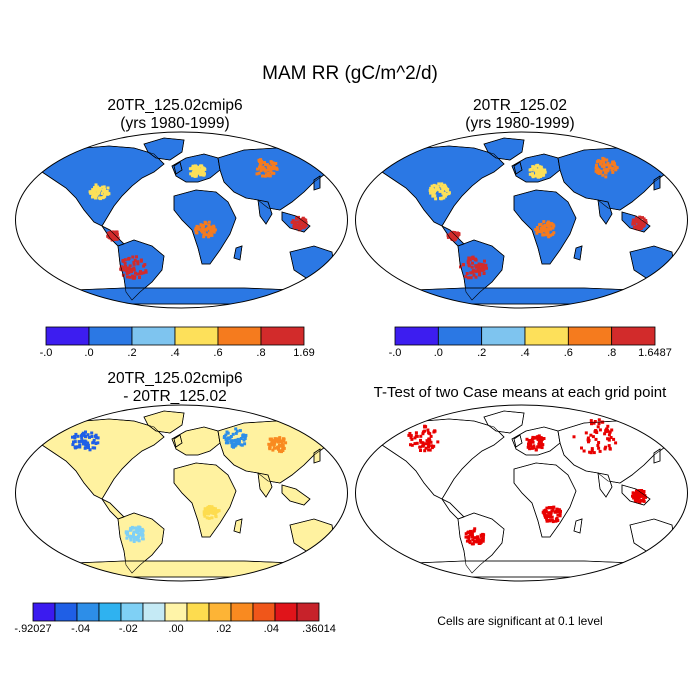 The width and height of the screenshot is (700, 700). Describe the element at coordinates (350, 73) in the screenshot. I see `page-title: MAM RR (gC/m^2/d)` at that location.